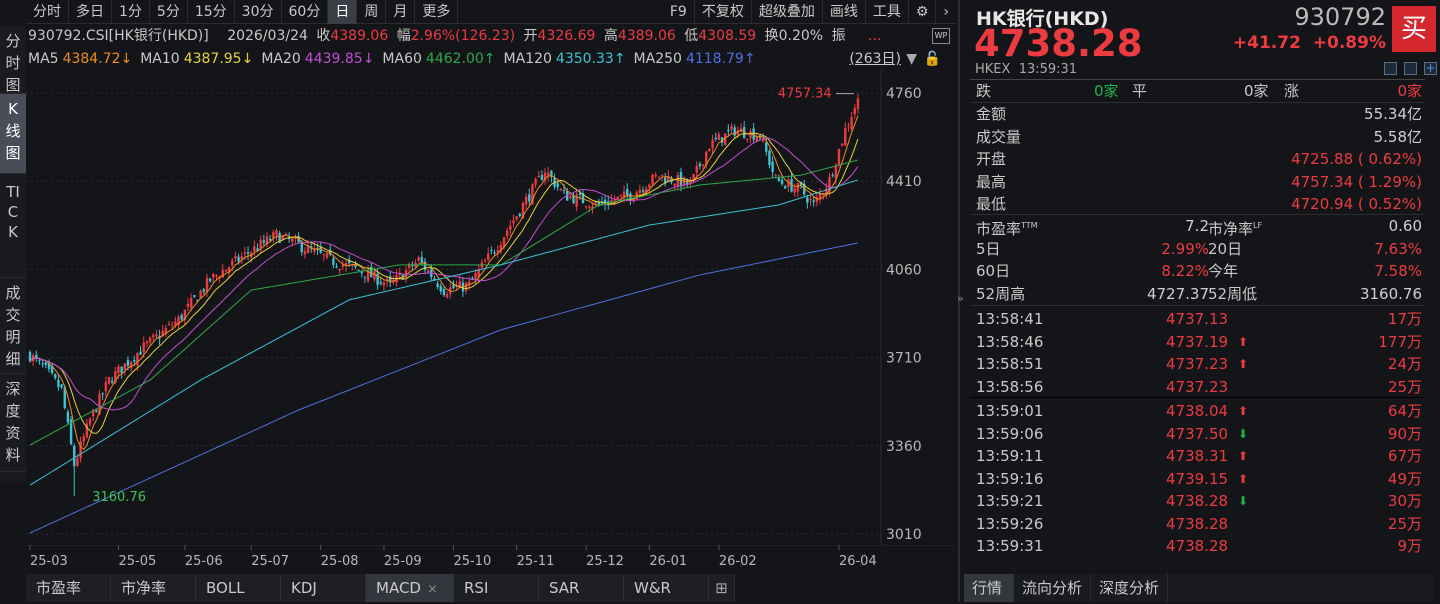 The width and height of the screenshot is (1440, 604). Describe the element at coordinates (1430, 68) in the screenshot. I see `add-icon: +` at that location.